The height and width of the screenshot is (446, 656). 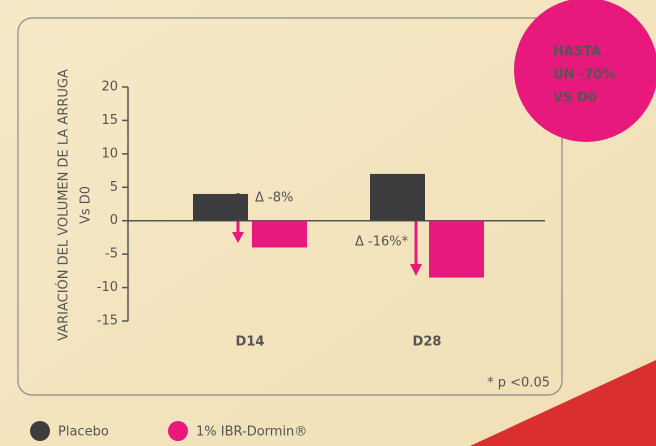 I want to click on y-tick-label: 15, so click(x=109, y=120).